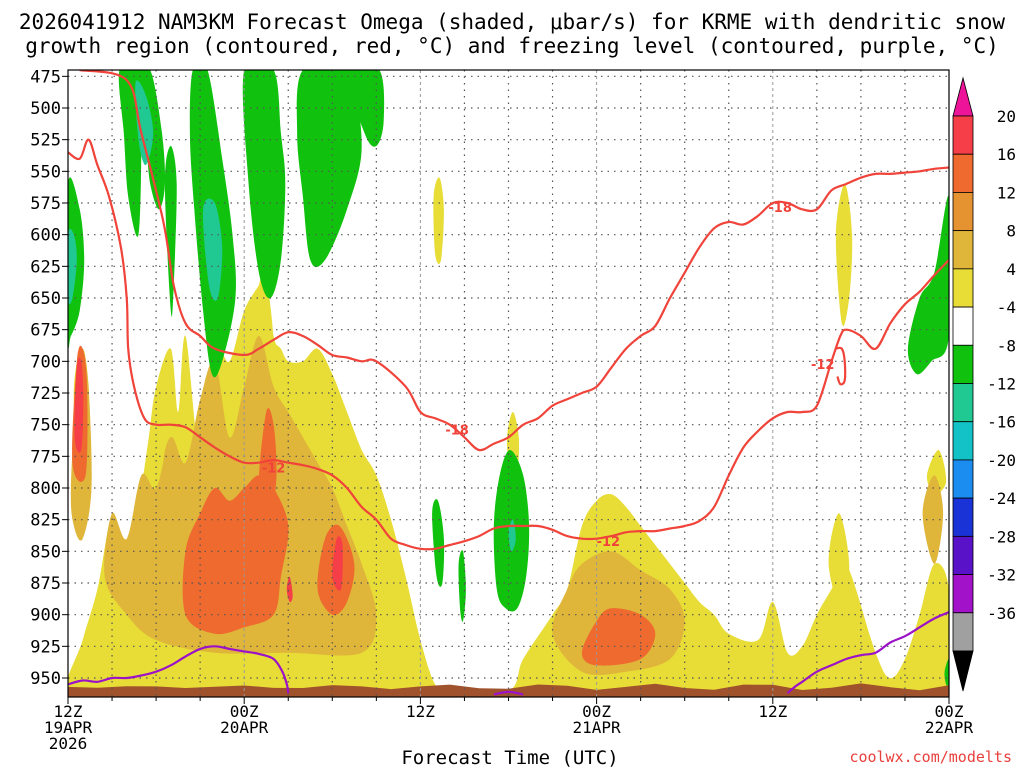 The height and width of the screenshot is (768, 1024). I want to click on y-tick-label: 950, so click(45, 679).